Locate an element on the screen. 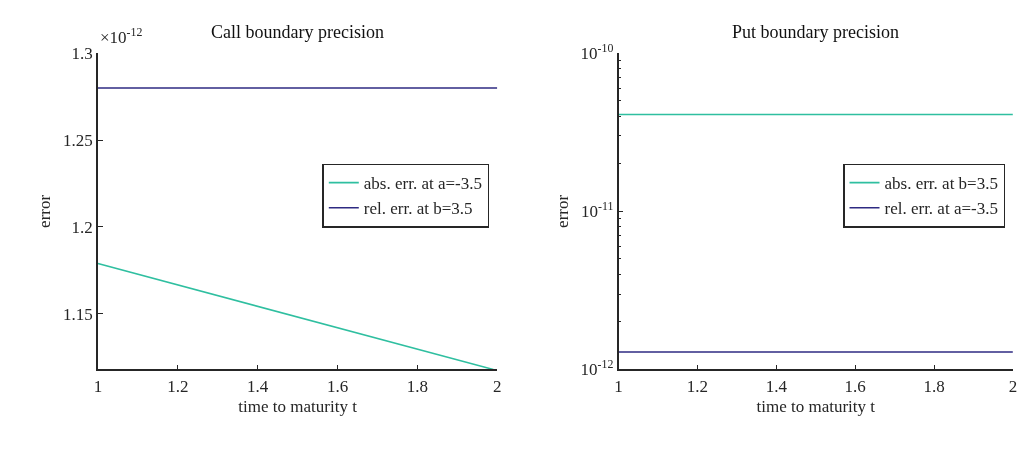  y-tick-label: 10$^{-12}$ is located at coordinates (597, 368).